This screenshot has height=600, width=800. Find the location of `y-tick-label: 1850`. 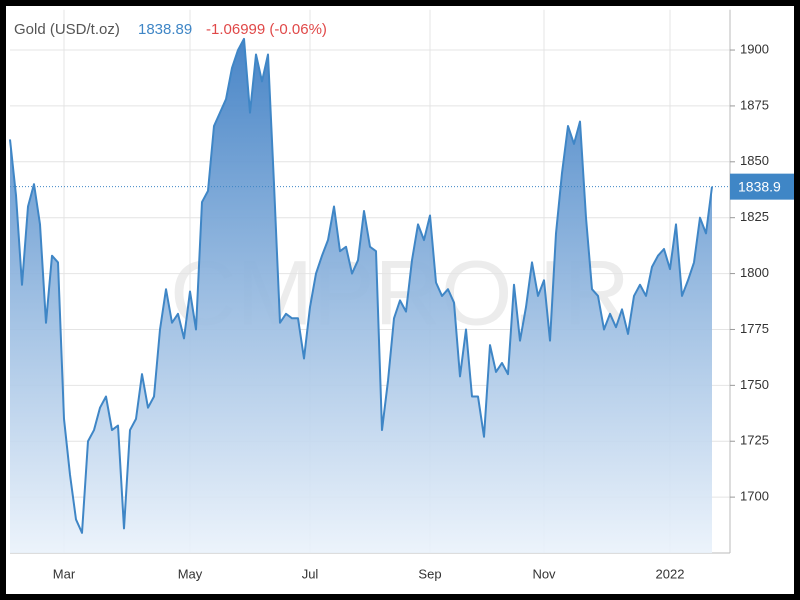

y-tick-label: 1850 is located at coordinates (754, 160).